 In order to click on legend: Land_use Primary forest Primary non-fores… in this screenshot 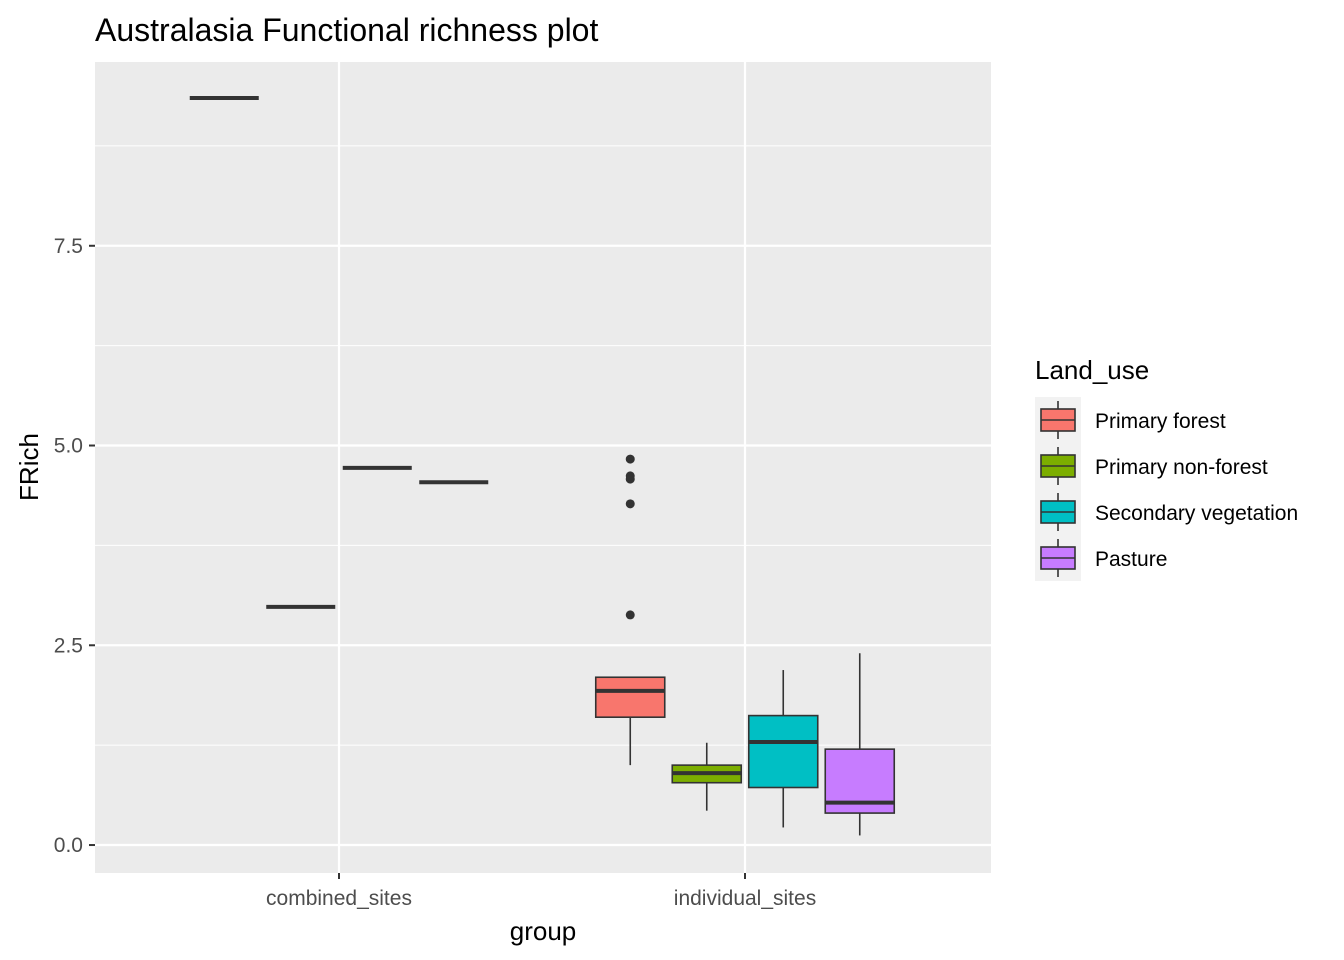, I will do `click(1166, 468)`.